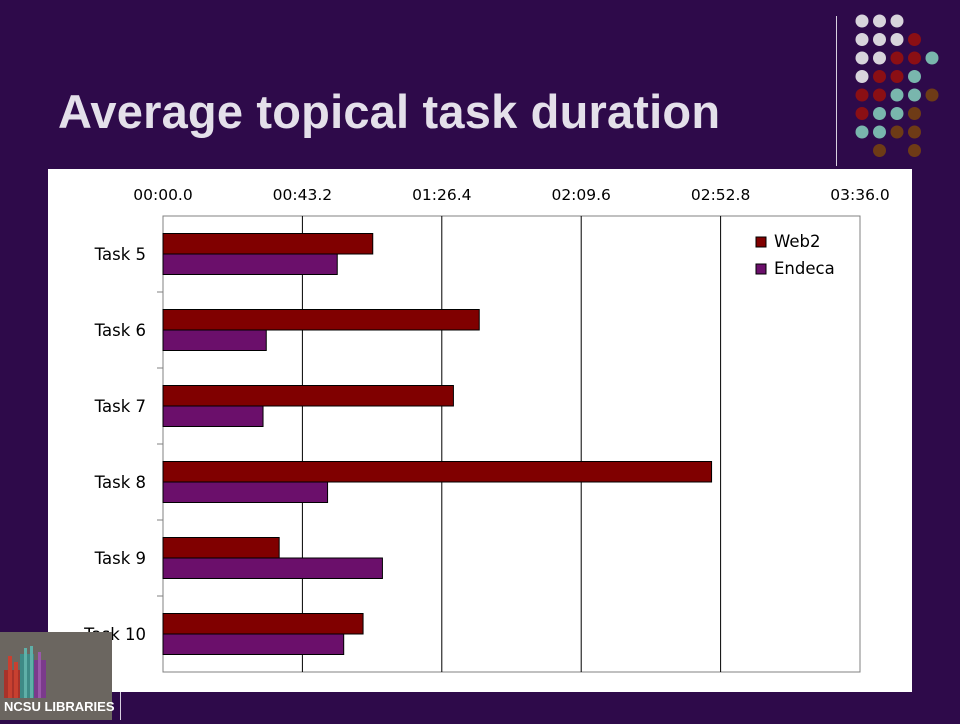 The image size is (960, 724). I want to click on divider-vertical-bottom, so click(120, 706).